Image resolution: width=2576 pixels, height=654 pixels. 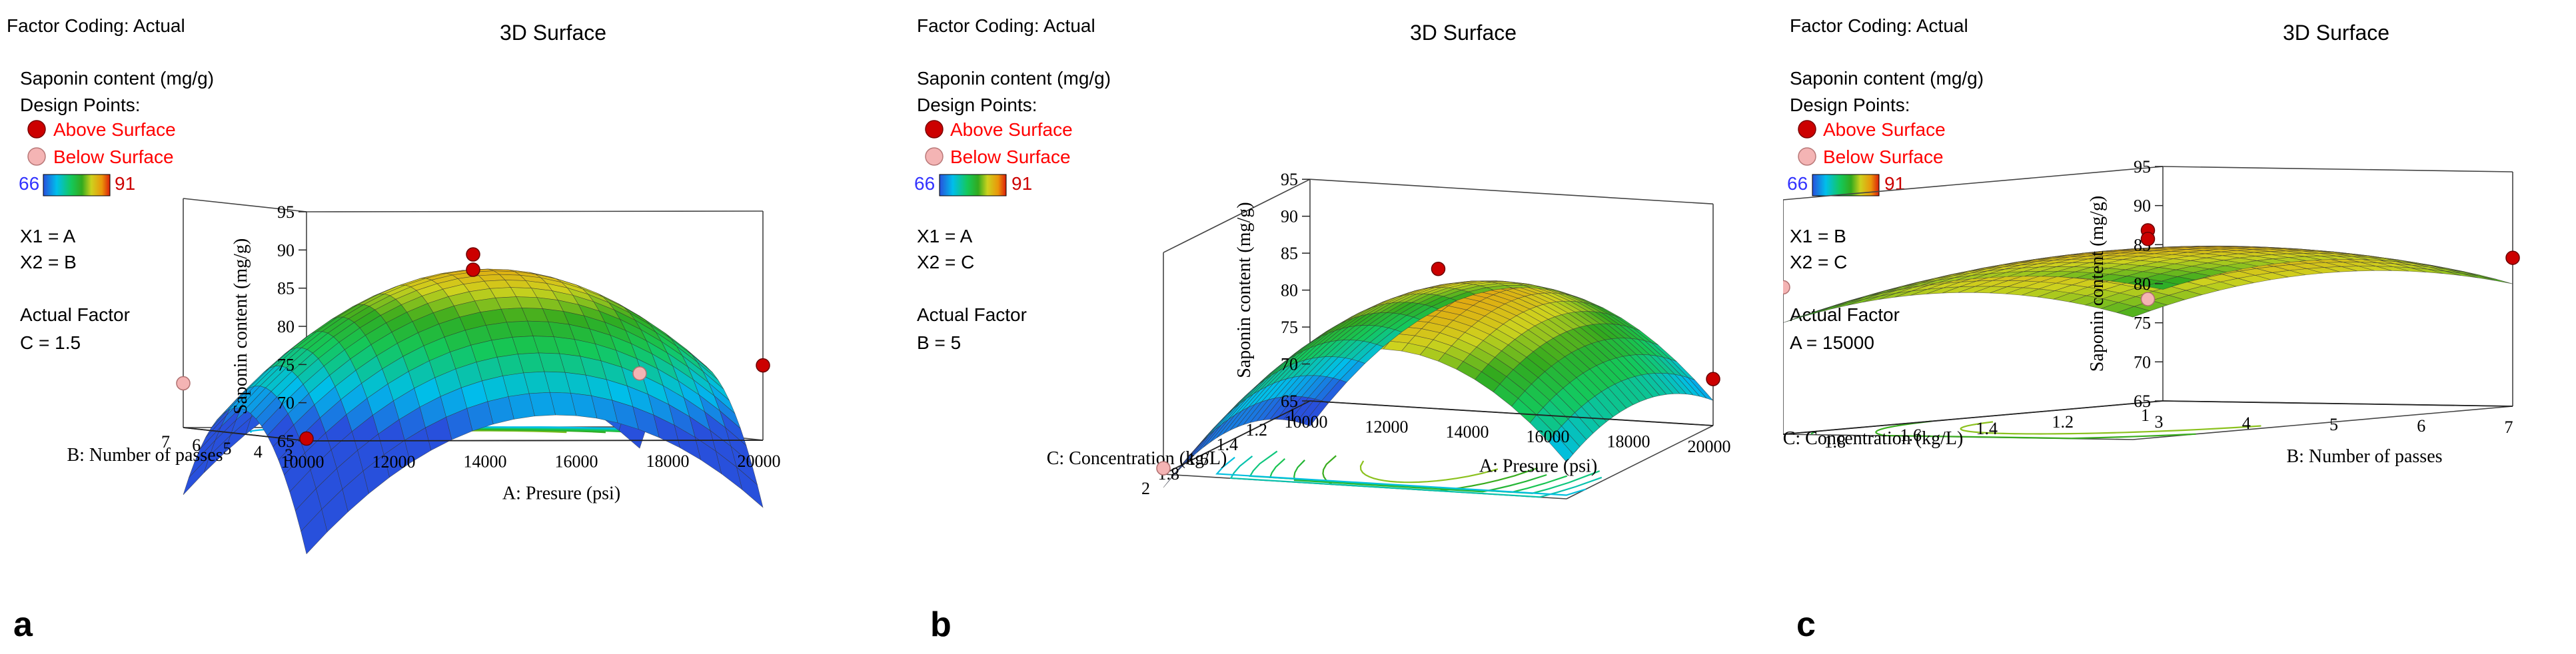 What do you see at coordinates (973, 185) in the screenshot?
I see `color-scale-bar` at bounding box center [973, 185].